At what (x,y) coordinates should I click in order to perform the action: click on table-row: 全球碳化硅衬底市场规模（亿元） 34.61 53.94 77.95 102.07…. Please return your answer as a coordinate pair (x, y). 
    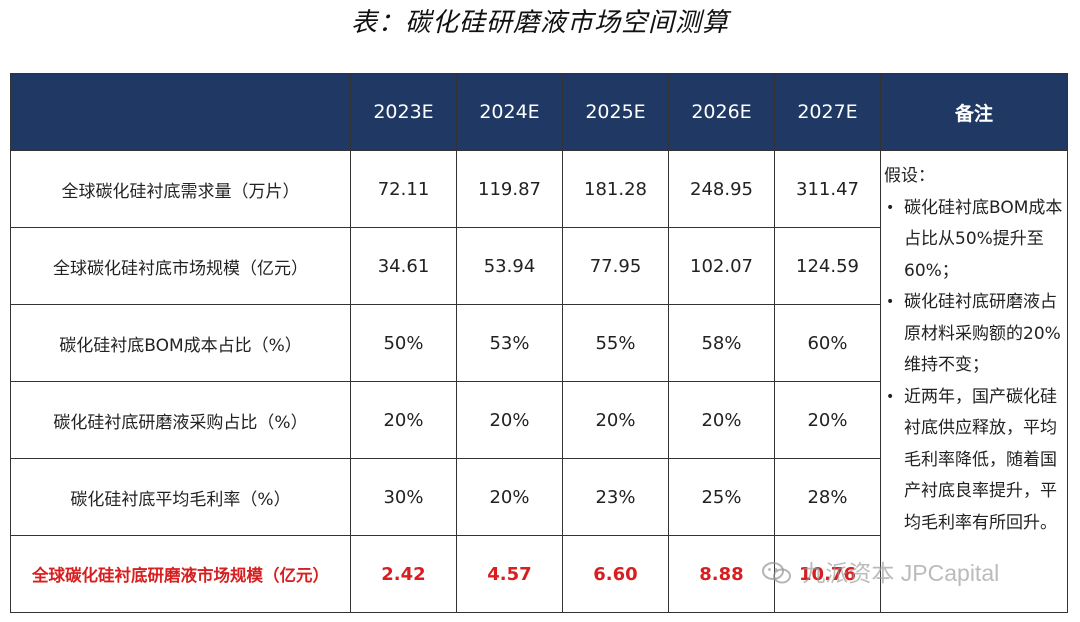
    Looking at the image, I should click on (539, 266).